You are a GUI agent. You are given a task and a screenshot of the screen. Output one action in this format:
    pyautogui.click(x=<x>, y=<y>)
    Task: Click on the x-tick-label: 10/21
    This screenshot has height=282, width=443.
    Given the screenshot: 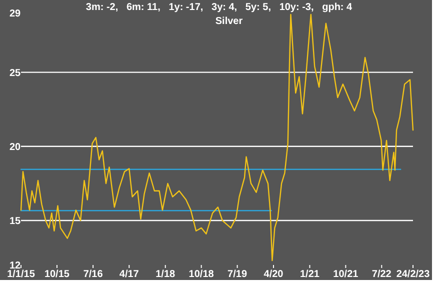 What is the action you would take?
    pyautogui.click(x=346, y=274)
    